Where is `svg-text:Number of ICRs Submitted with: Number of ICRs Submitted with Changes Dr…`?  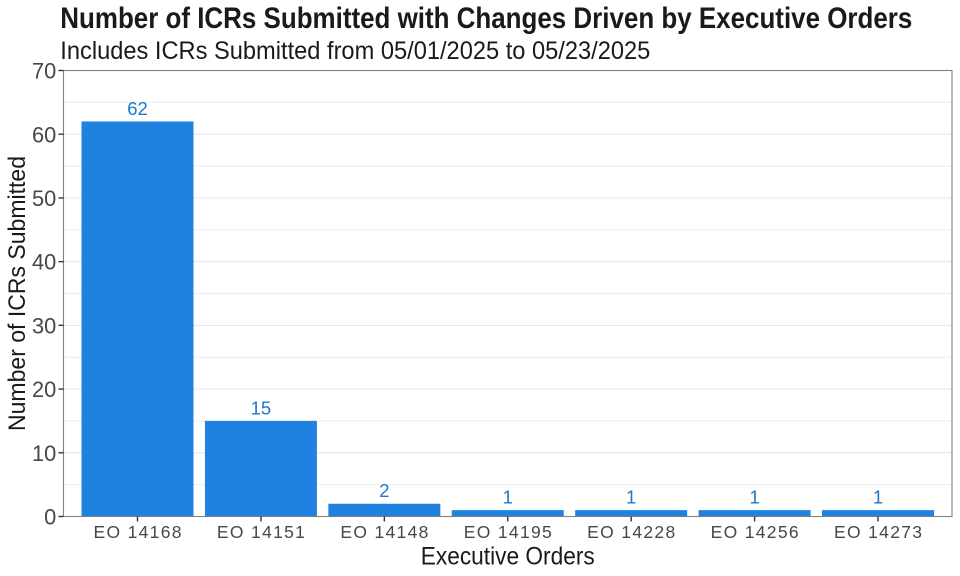 svg-text:Number of ICRs Submitted with: Number of ICRs Submitted with Changes Dr… is located at coordinates (486, 19).